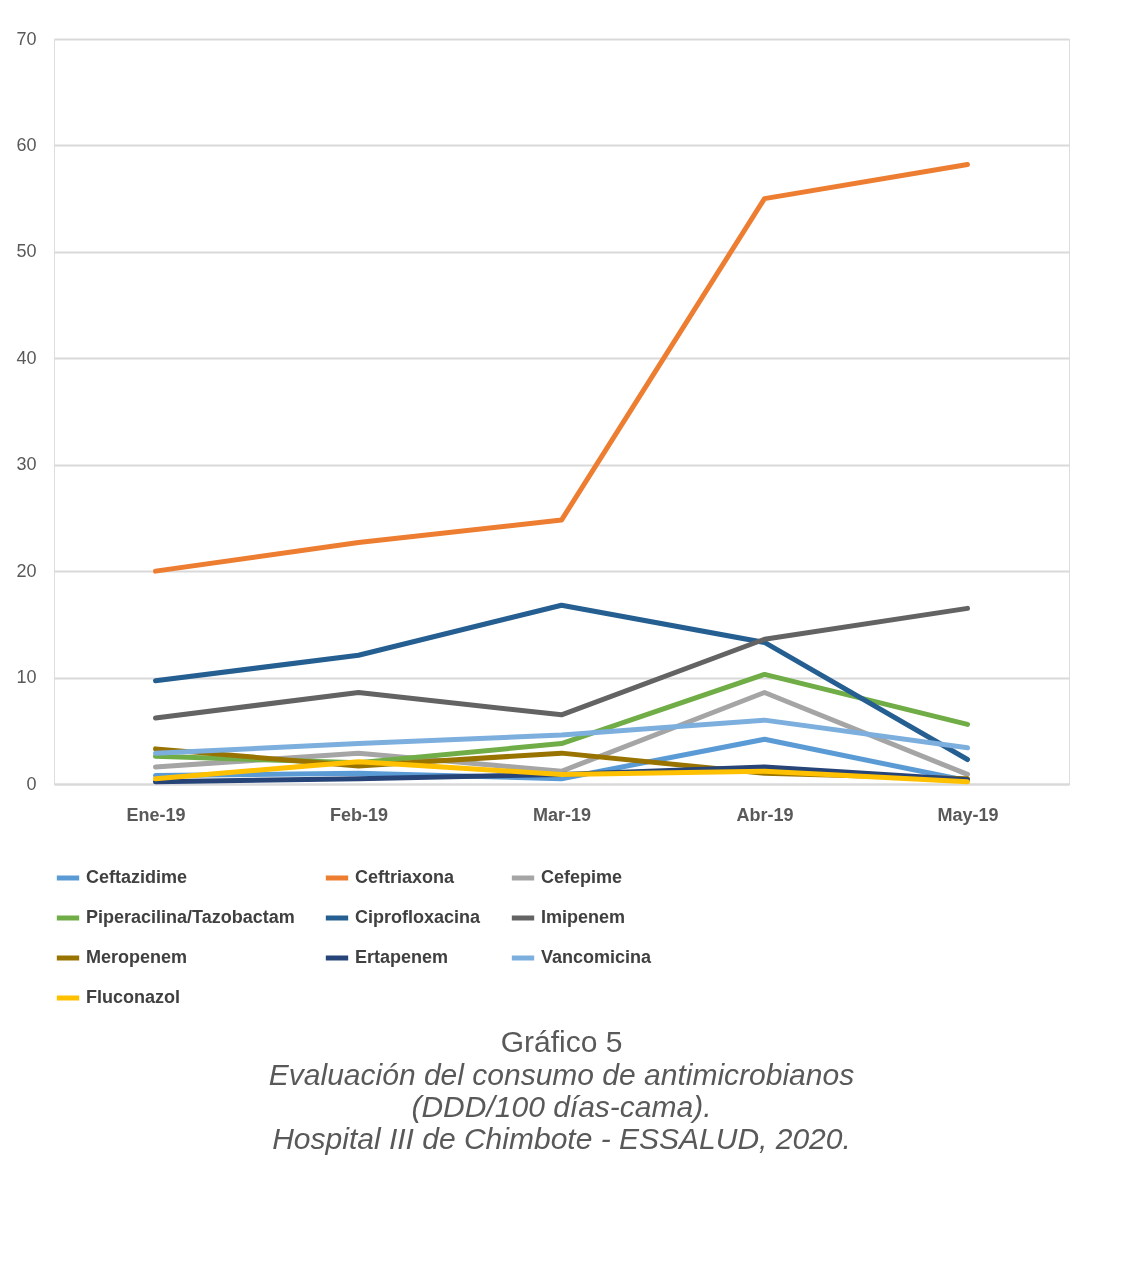 The width and height of the screenshot is (1130, 1265). Describe the element at coordinates (359, 814) in the screenshot. I see `x-tick-label: Feb-19` at that location.